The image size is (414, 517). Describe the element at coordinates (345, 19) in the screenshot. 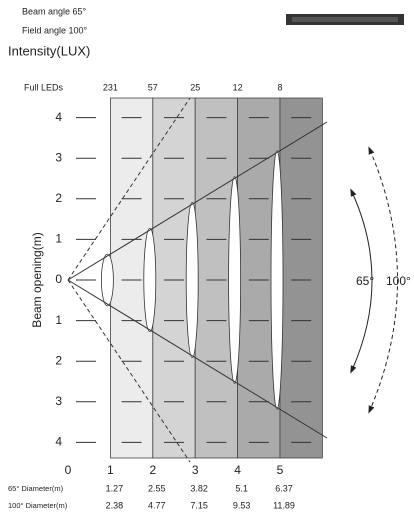

I see `fixture-image` at that location.